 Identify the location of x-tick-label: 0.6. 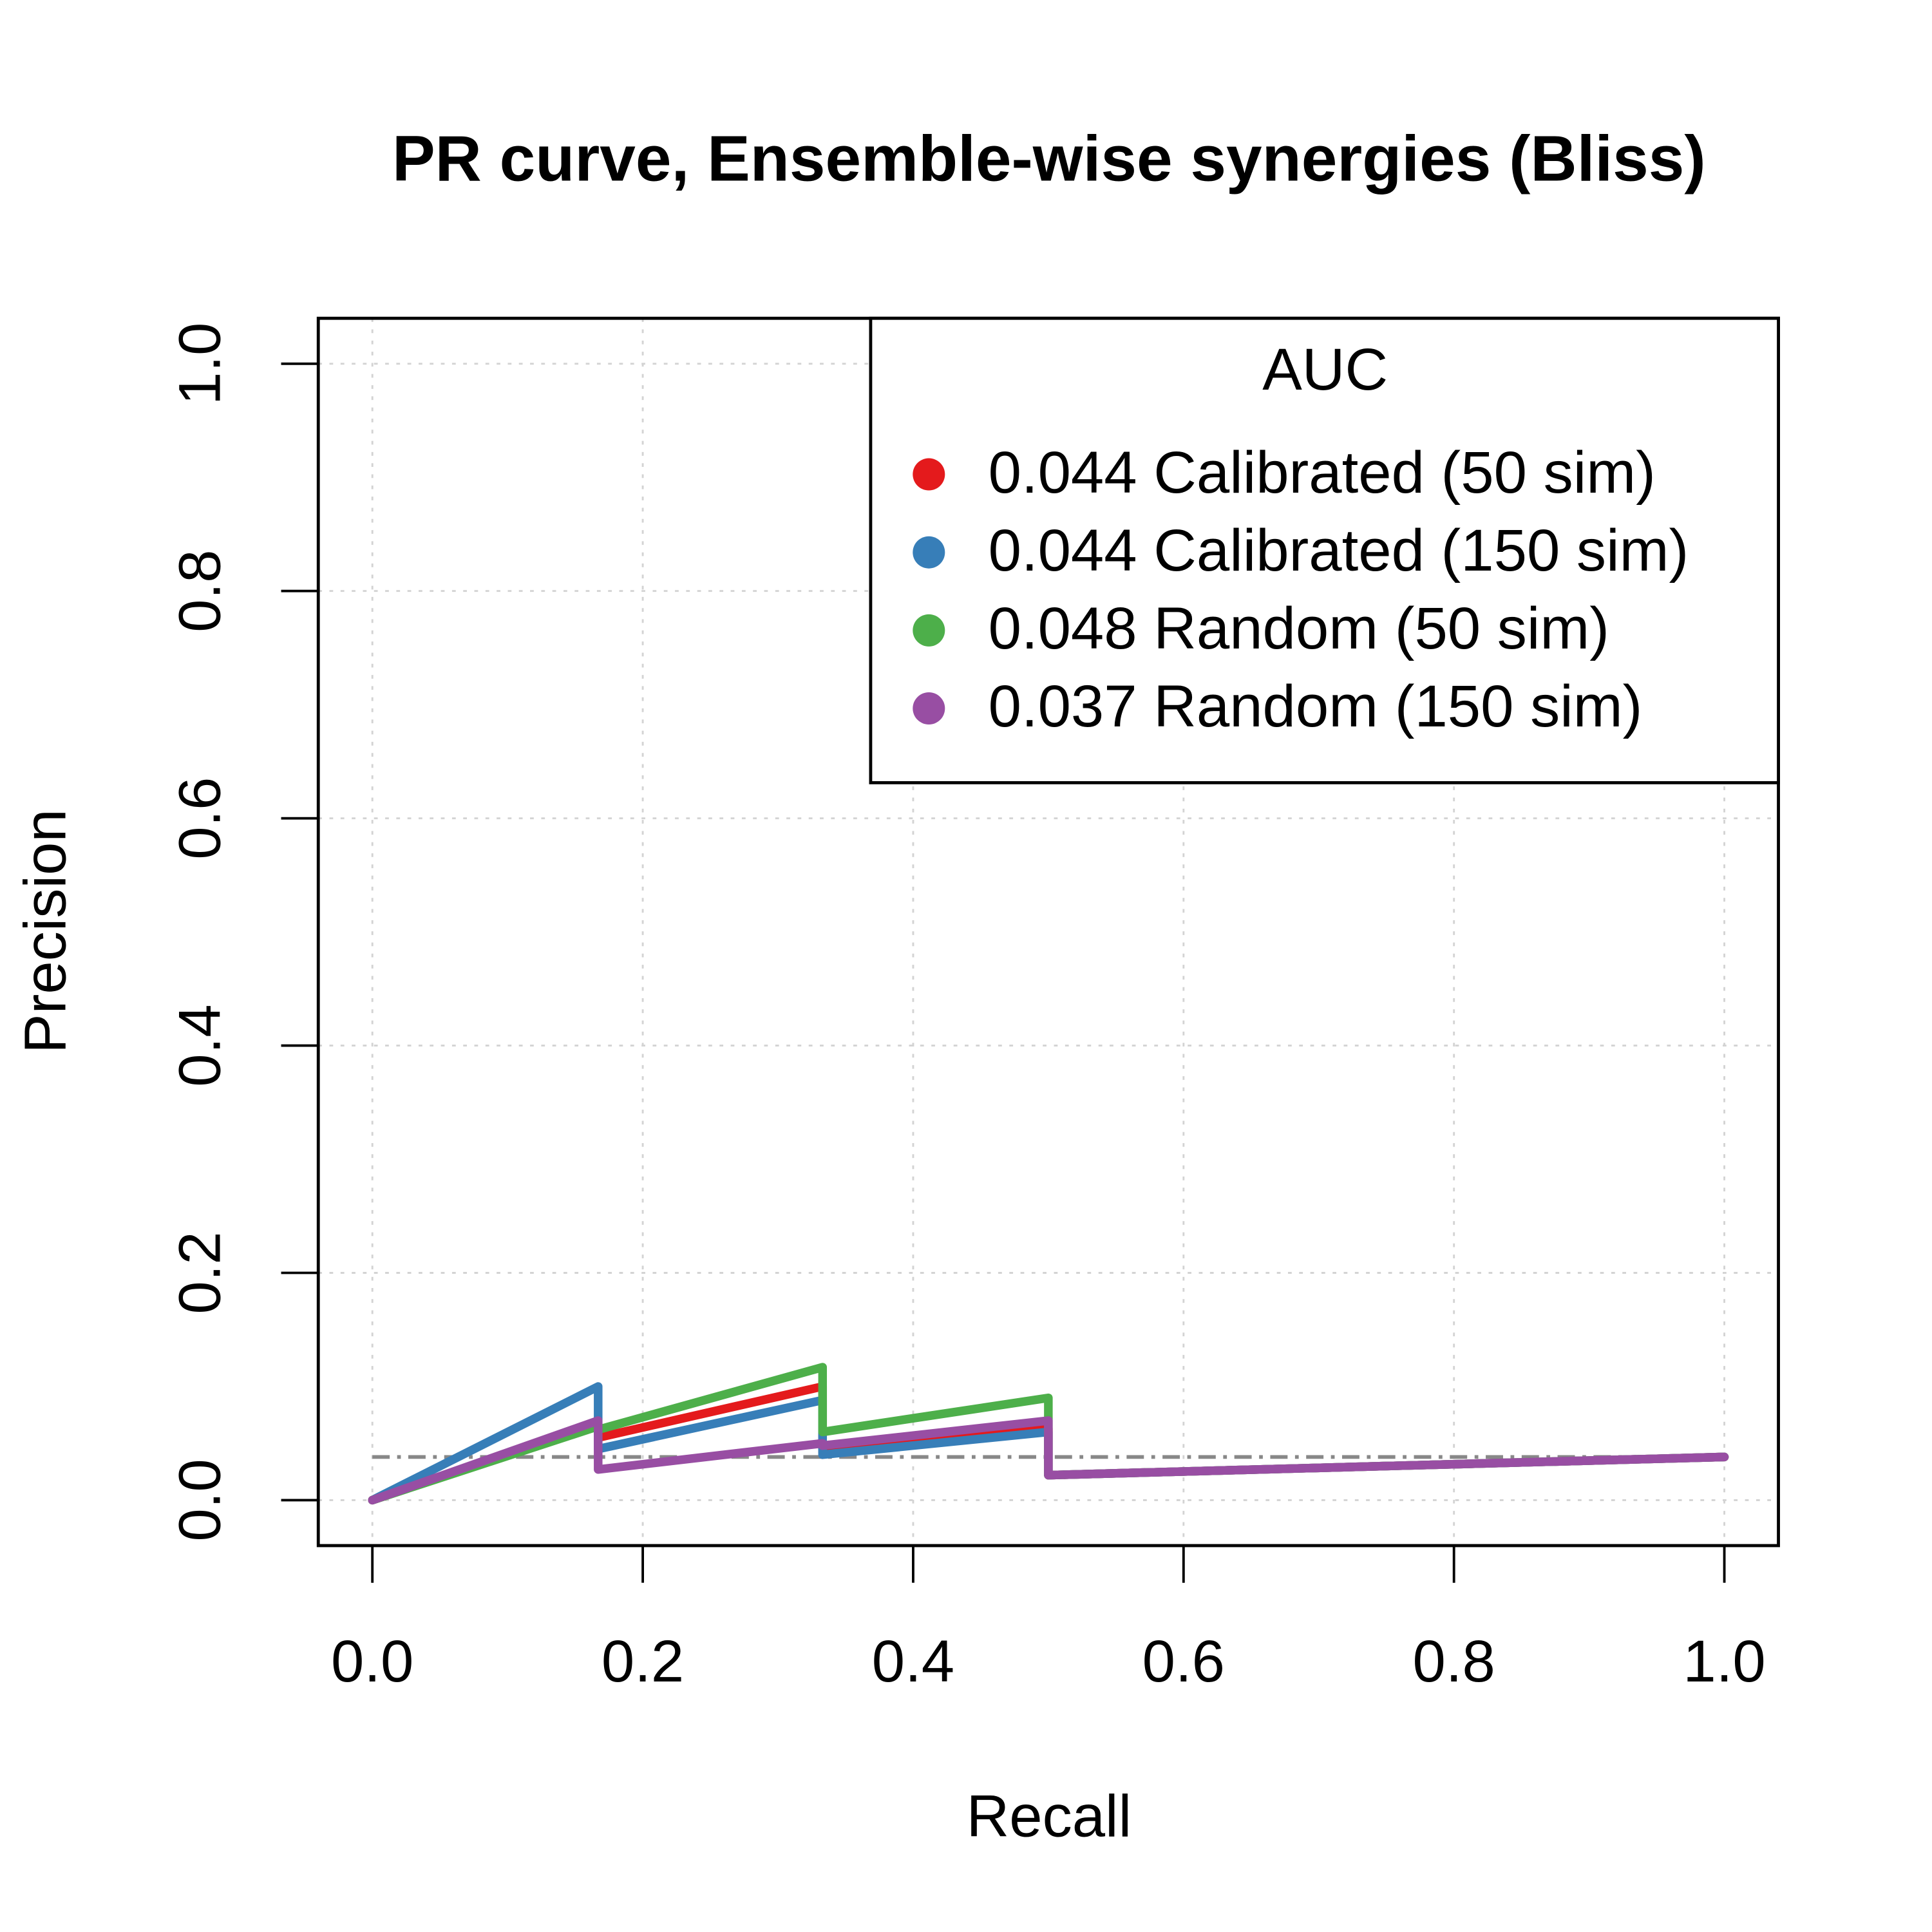
(1183, 1661).